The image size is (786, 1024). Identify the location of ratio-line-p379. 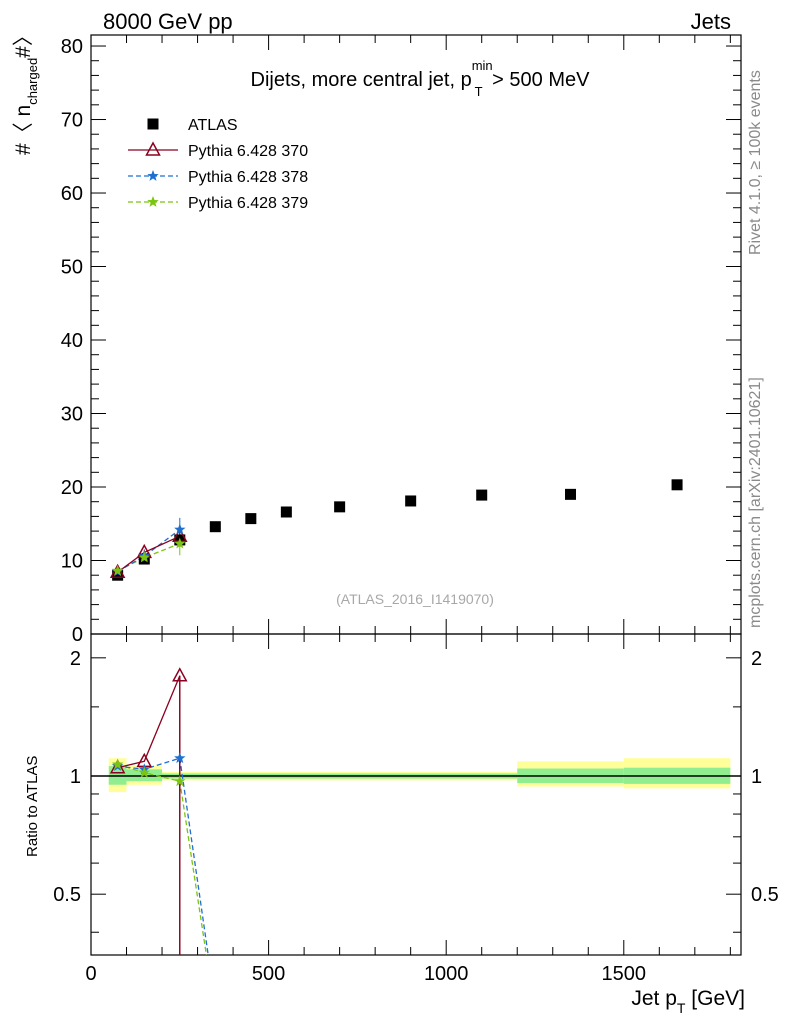
(162, 859).